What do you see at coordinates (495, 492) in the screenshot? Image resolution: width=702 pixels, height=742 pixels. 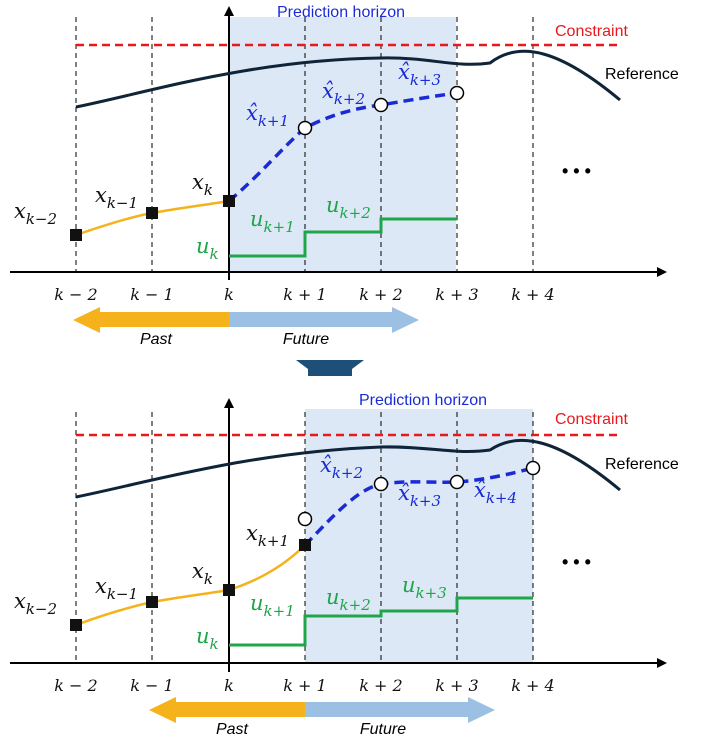 I see `predicted-state-label: x̂k+4` at bounding box center [495, 492].